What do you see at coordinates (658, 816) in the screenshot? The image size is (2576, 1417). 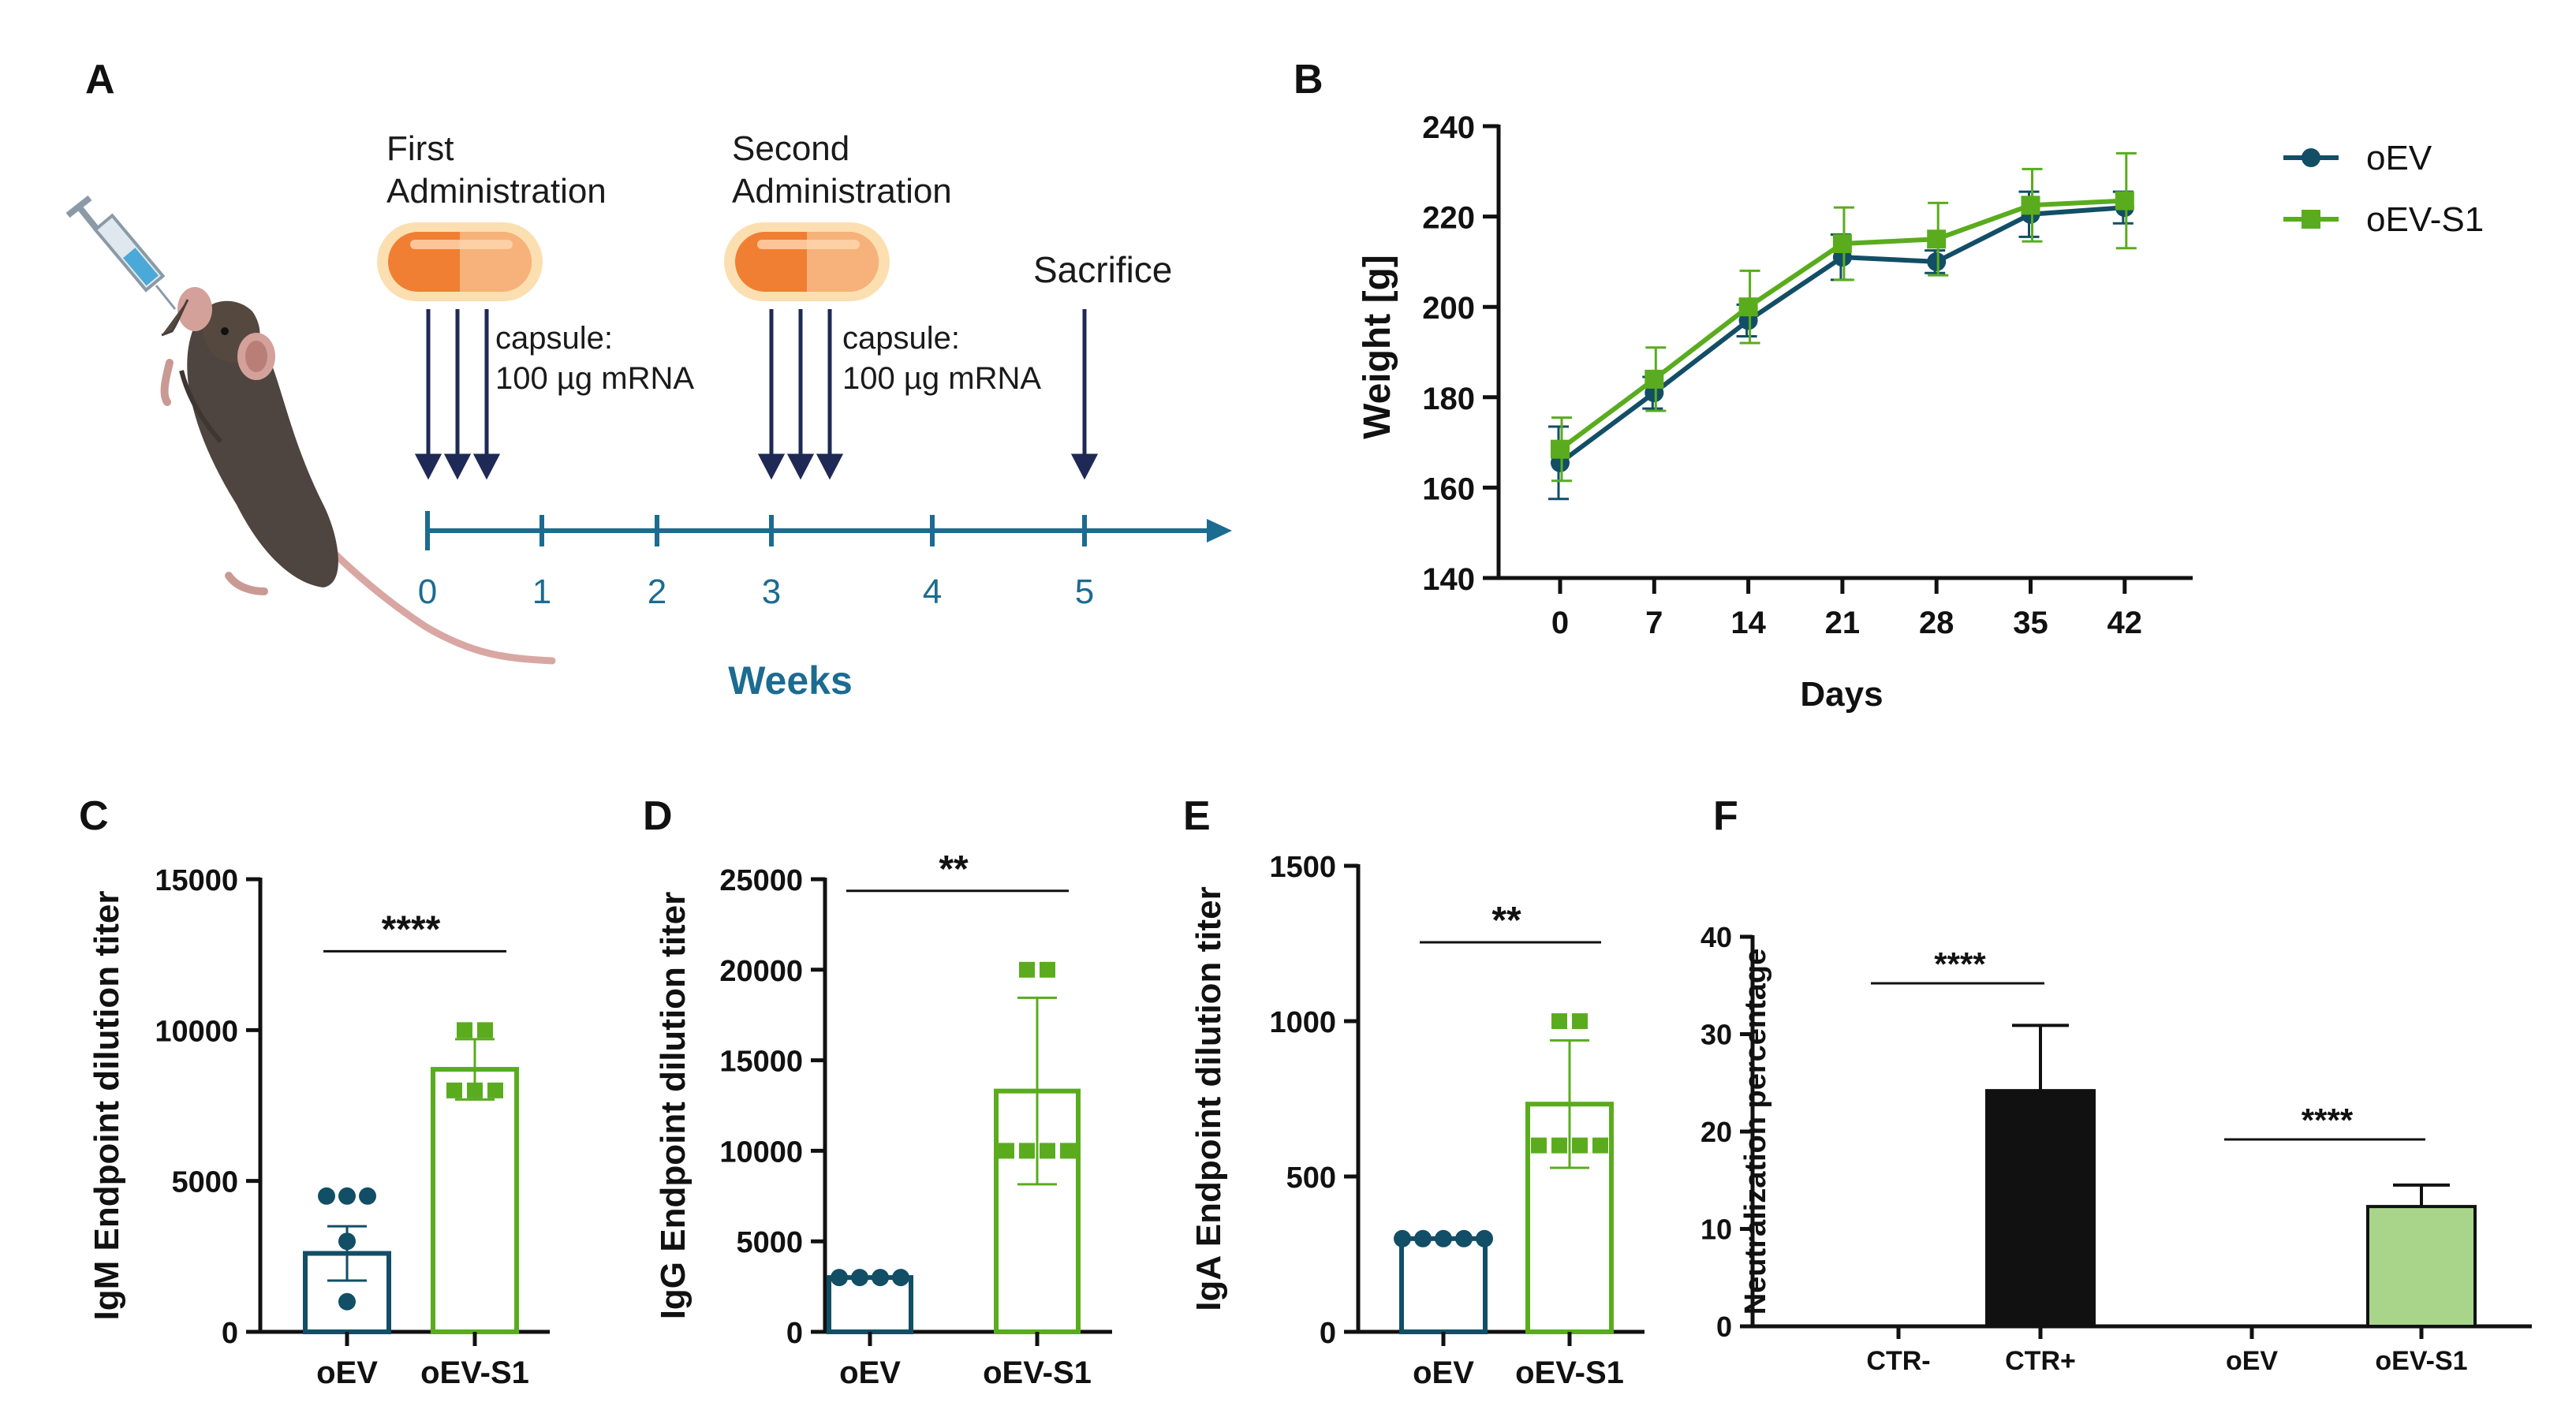 I see `panel-label-d: D` at bounding box center [658, 816].